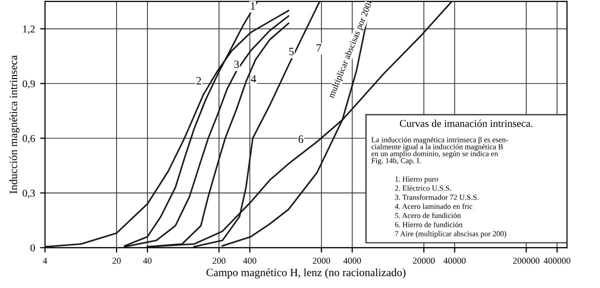 This screenshot has height=288, width=600. Describe the element at coordinates (28, 84) in the screenshot. I see `y-tick-label: 0,9` at that location.